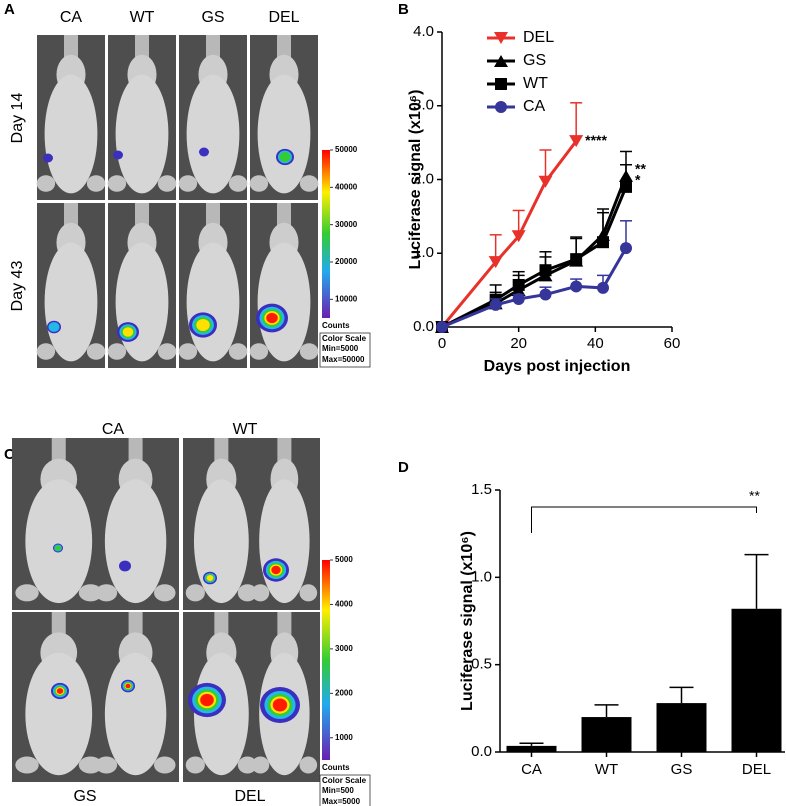  What do you see at coordinates (638, 180) in the screenshot?
I see `significance: *` at bounding box center [638, 180].